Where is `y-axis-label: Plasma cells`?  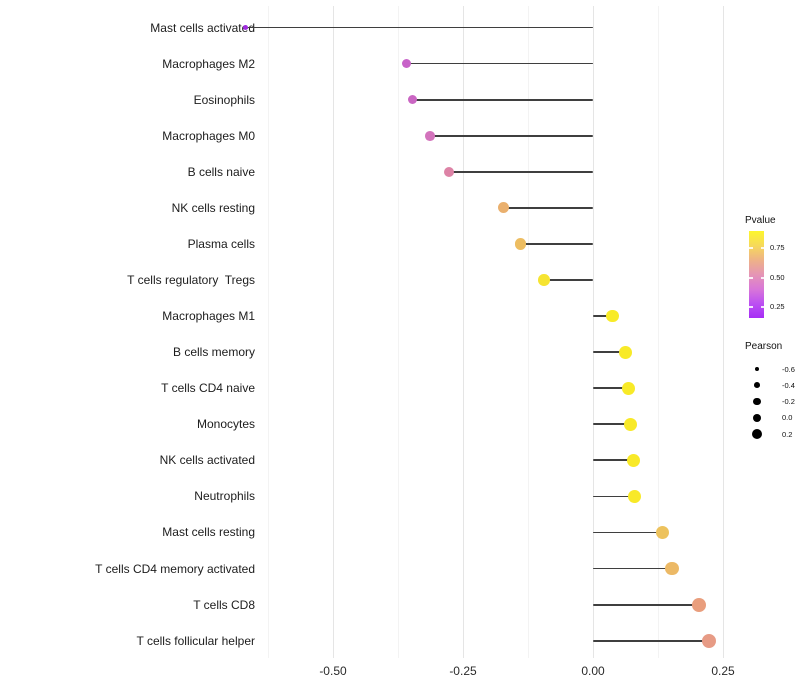
y-axis-label: Plasma cells is located at coordinates (221, 243).